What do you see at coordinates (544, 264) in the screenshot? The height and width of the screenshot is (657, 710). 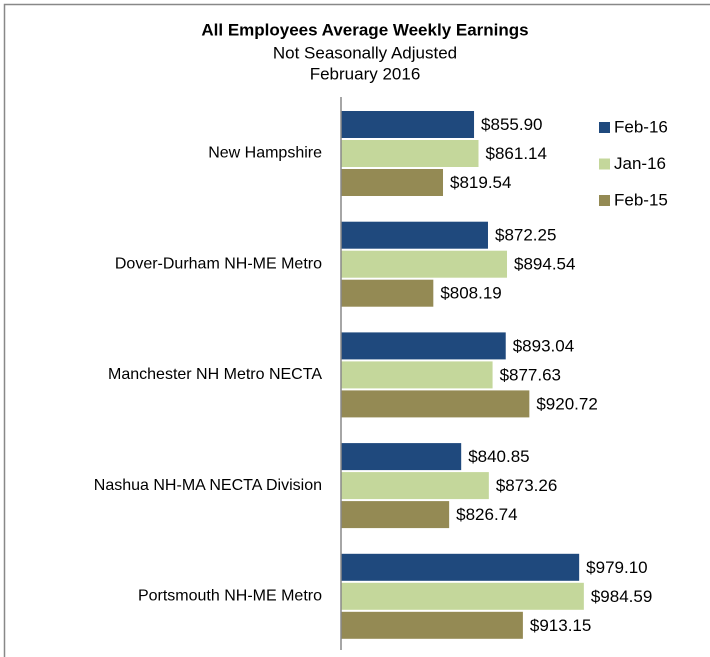 I see `value-label: $894.54` at bounding box center [544, 264].